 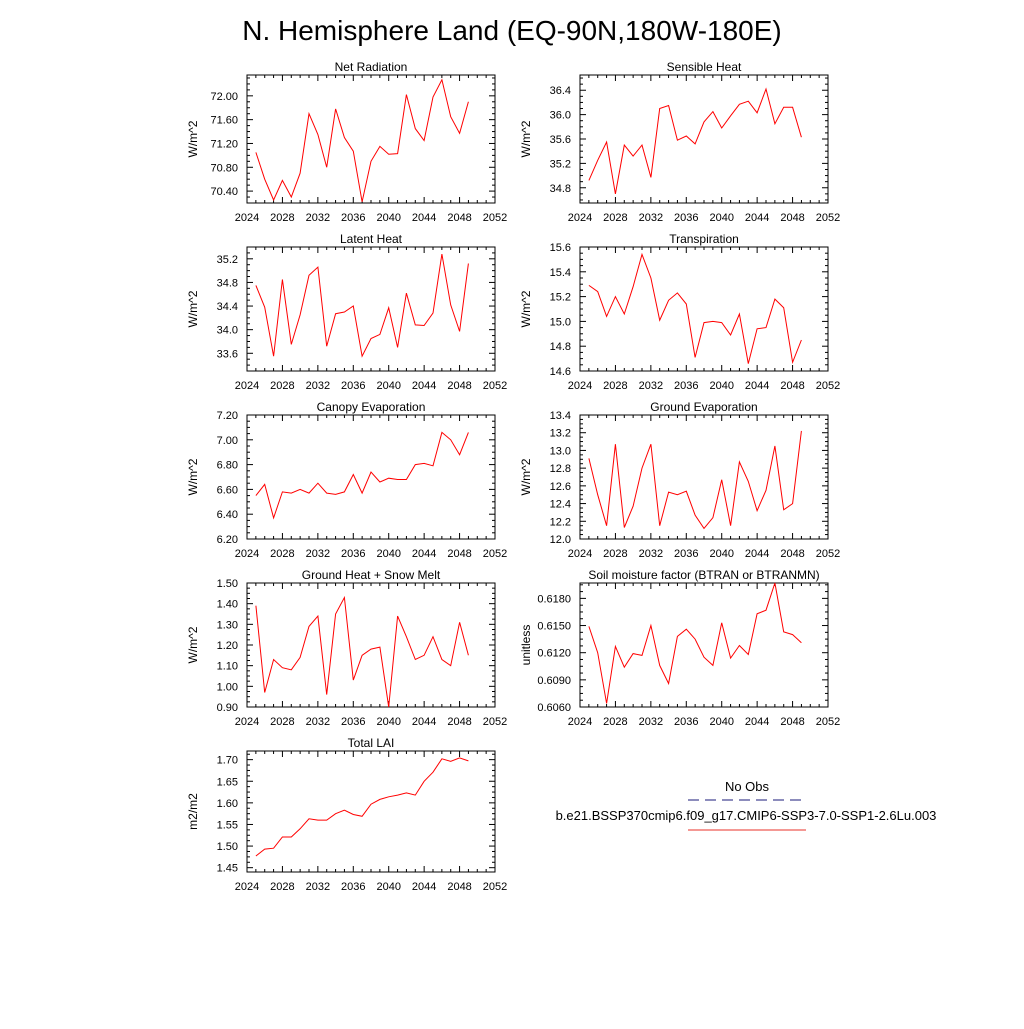 I want to click on canopy-evaporation-ytick-label: 6.60, so click(x=227, y=490).